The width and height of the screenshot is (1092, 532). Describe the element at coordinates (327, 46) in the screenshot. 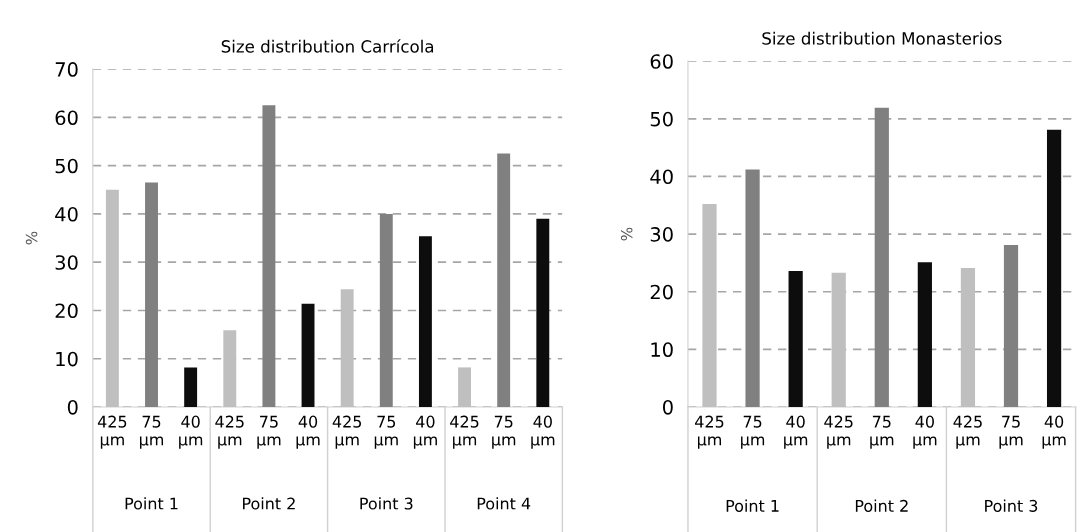

I see `chart-title: Size distribution Carrícola` at that location.